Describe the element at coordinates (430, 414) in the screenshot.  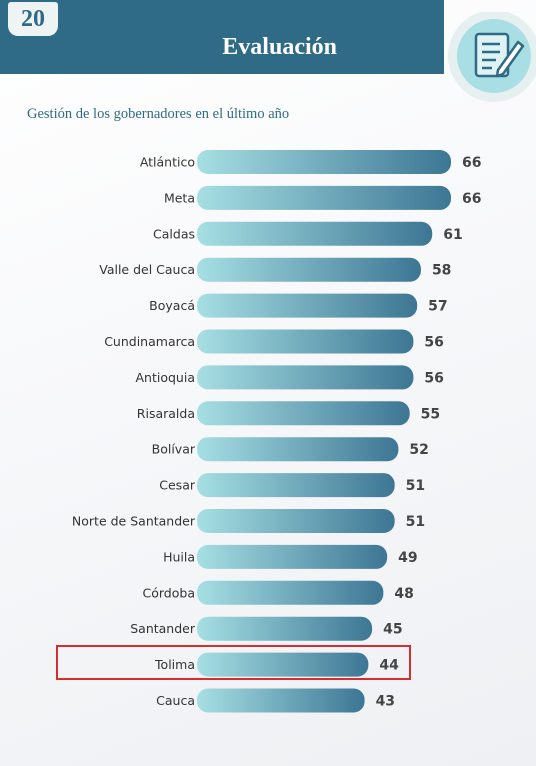
I see `value-label: 55` at that location.